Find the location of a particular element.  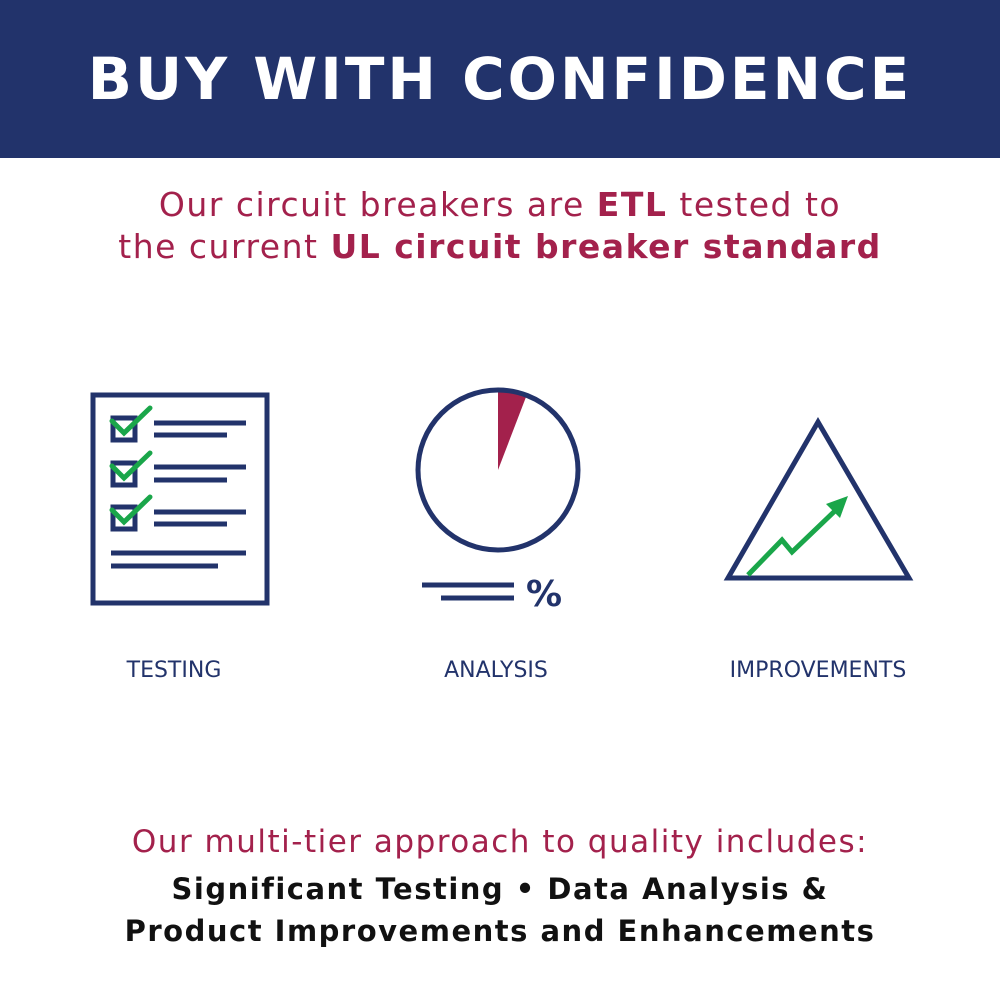

footer-line-2: Significant Testing • Data Analysis & is located at coordinates (500, 889).